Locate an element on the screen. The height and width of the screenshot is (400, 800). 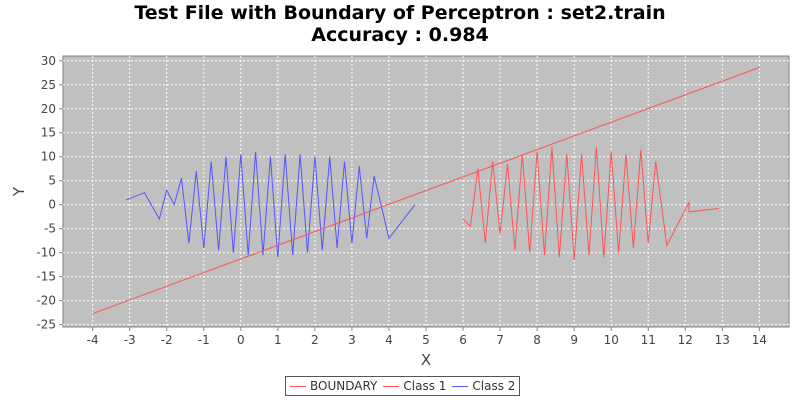
x-tick-label: 4 is located at coordinates (389, 340).